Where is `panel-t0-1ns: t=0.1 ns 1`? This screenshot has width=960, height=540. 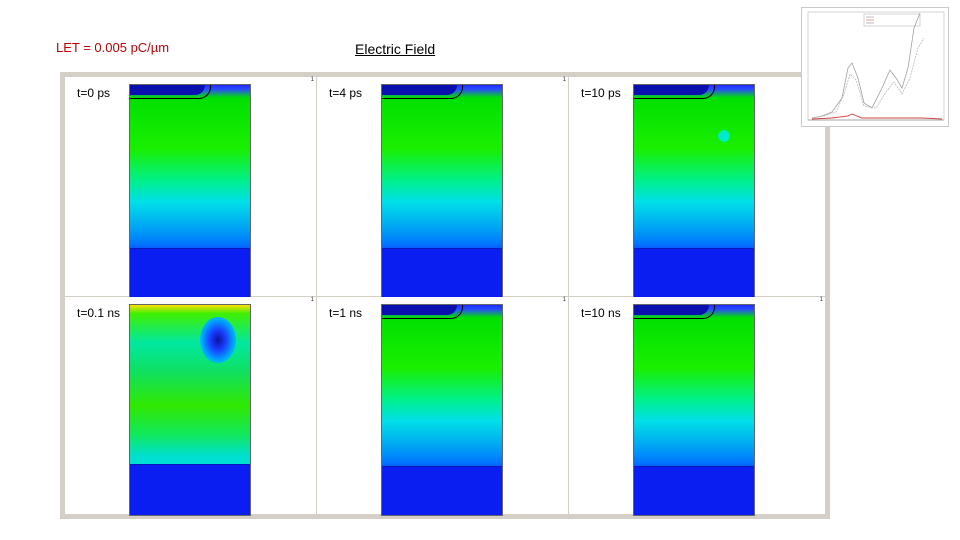 panel-t0-1ns: t=0.1 ns 1 is located at coordinates (190, 406).